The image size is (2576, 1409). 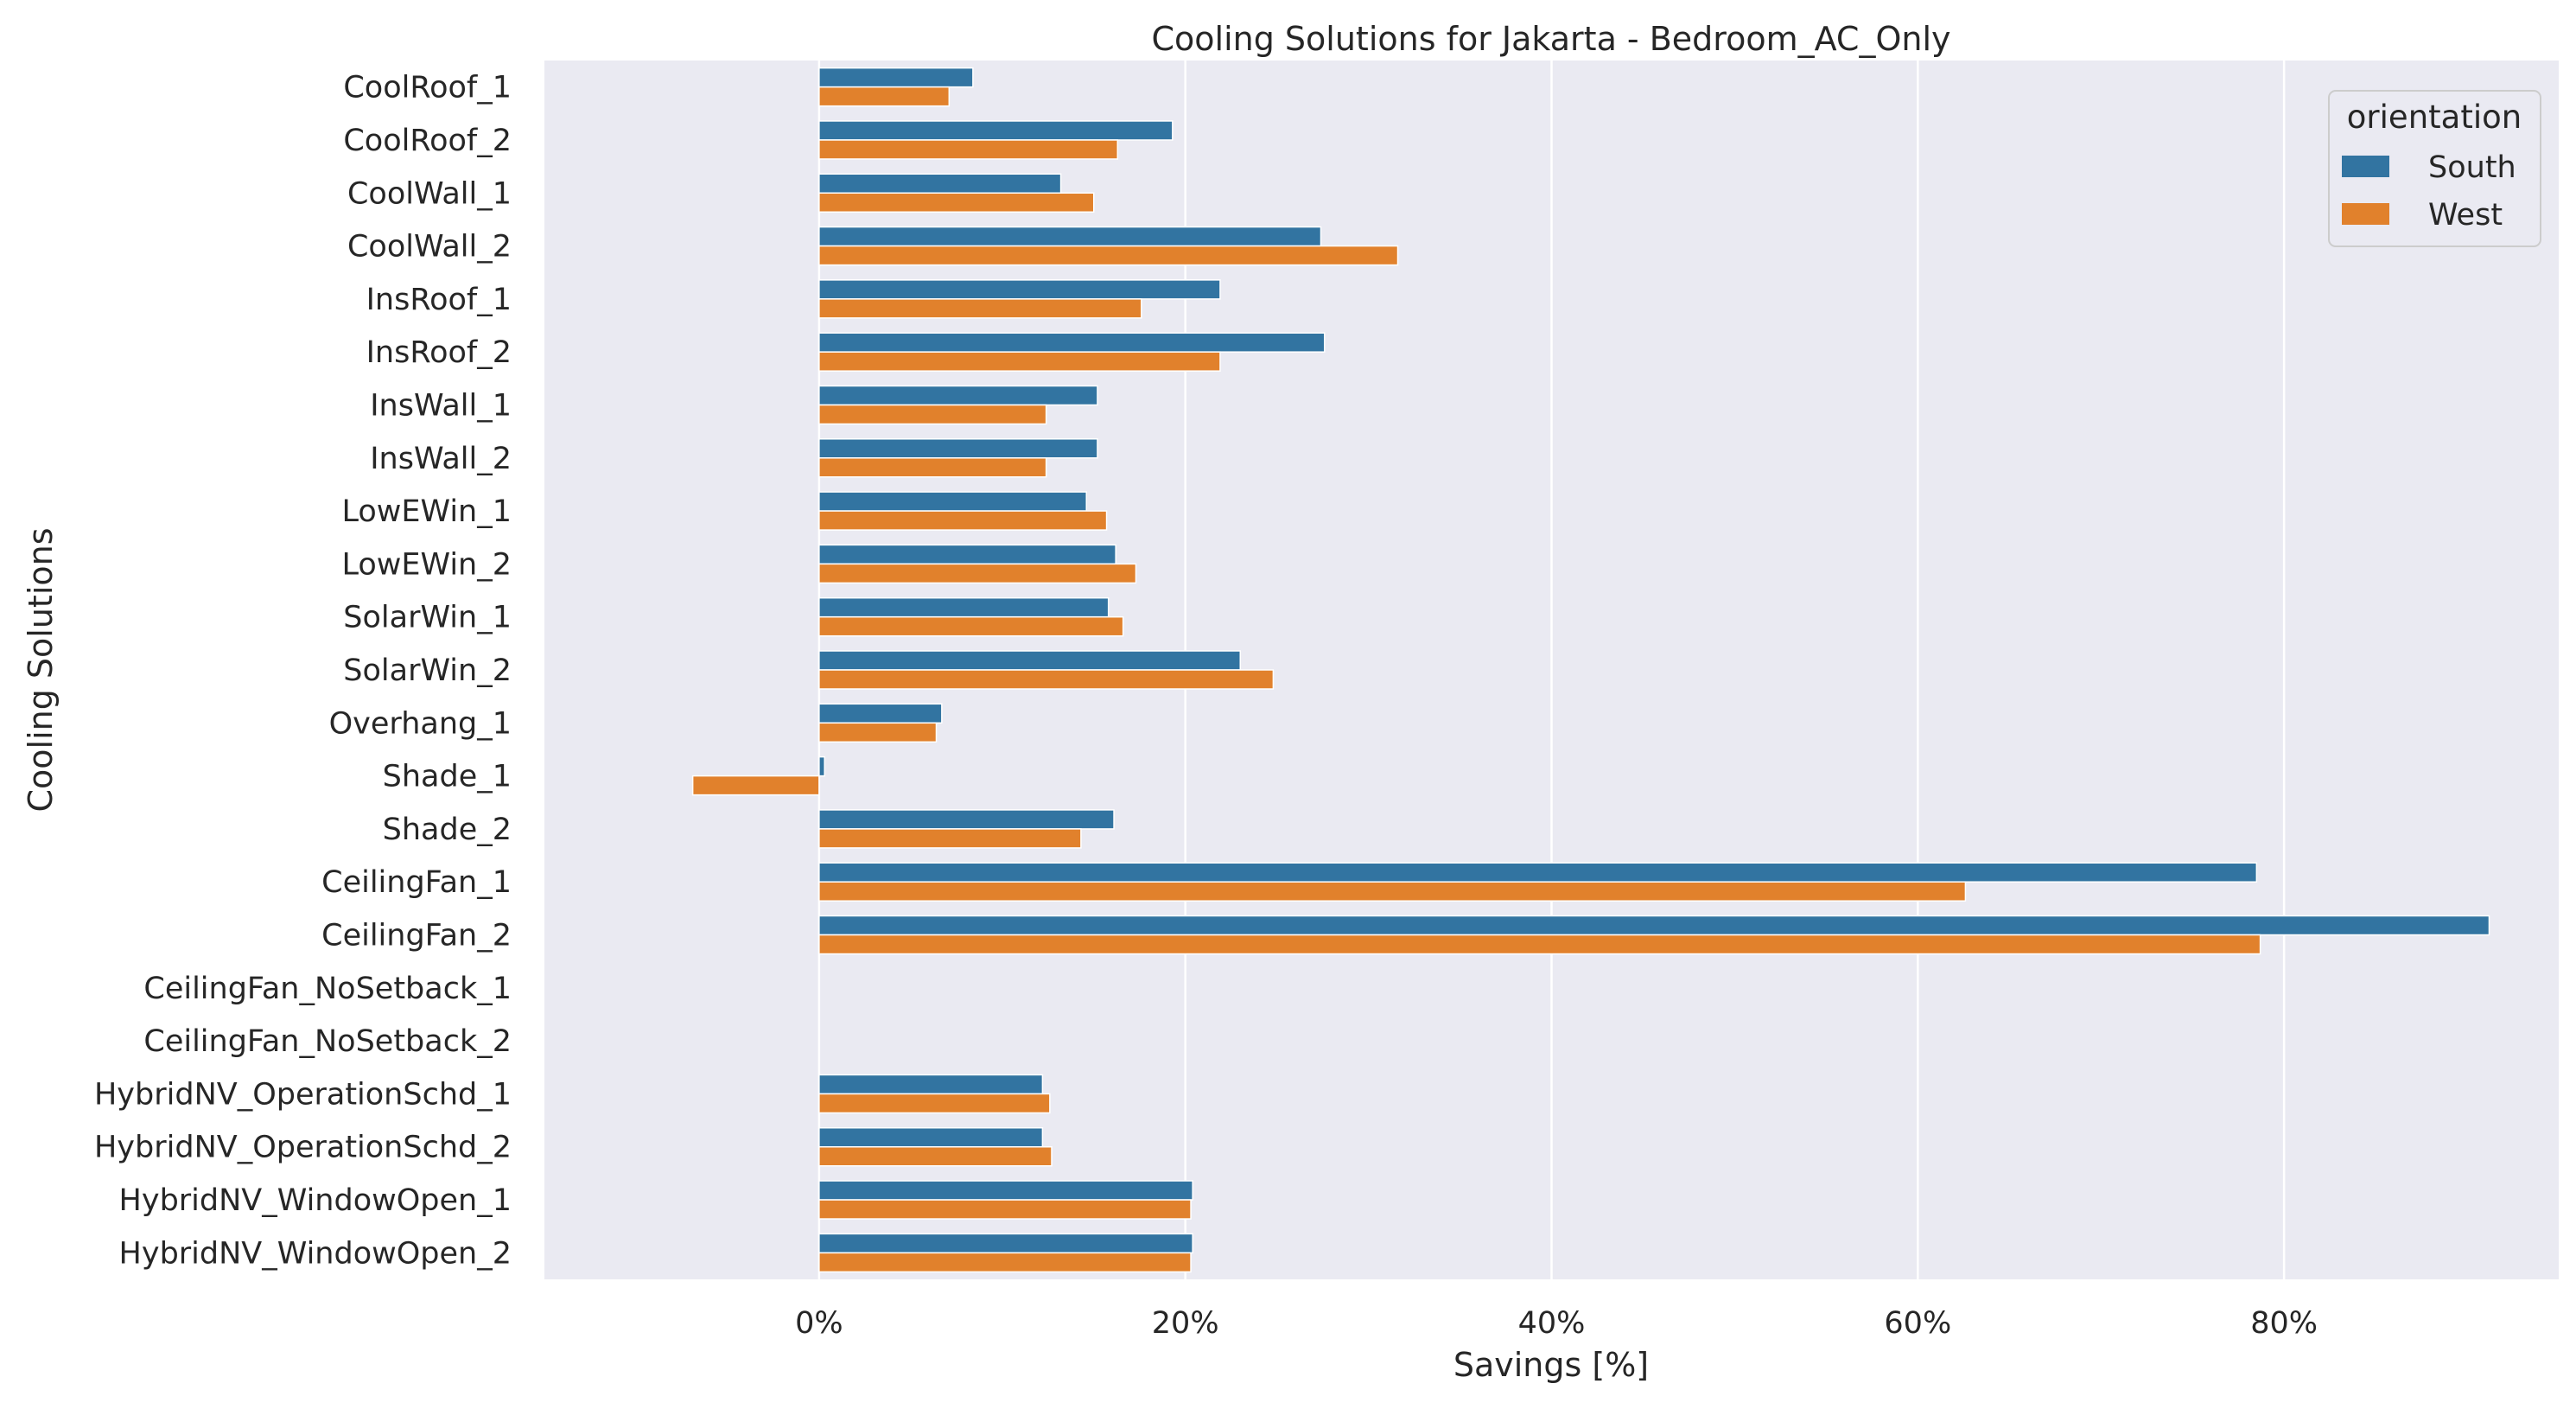 What do you see at coordinates (2366, 214) in the screenshot?
I see `legend-swatch-west` at bounding box center [2366, 214].